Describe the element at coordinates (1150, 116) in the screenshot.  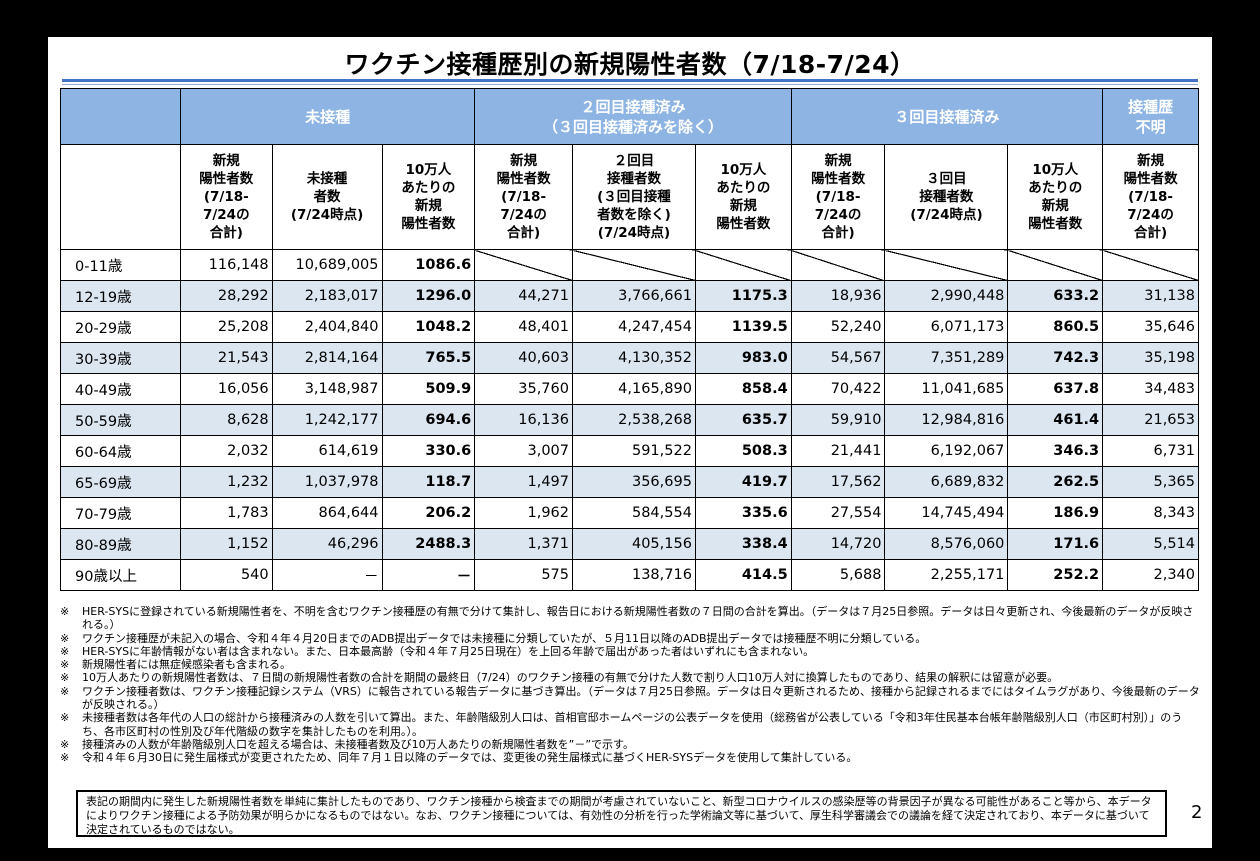
I see `group-unknown: 接種歴 不明` at that location.